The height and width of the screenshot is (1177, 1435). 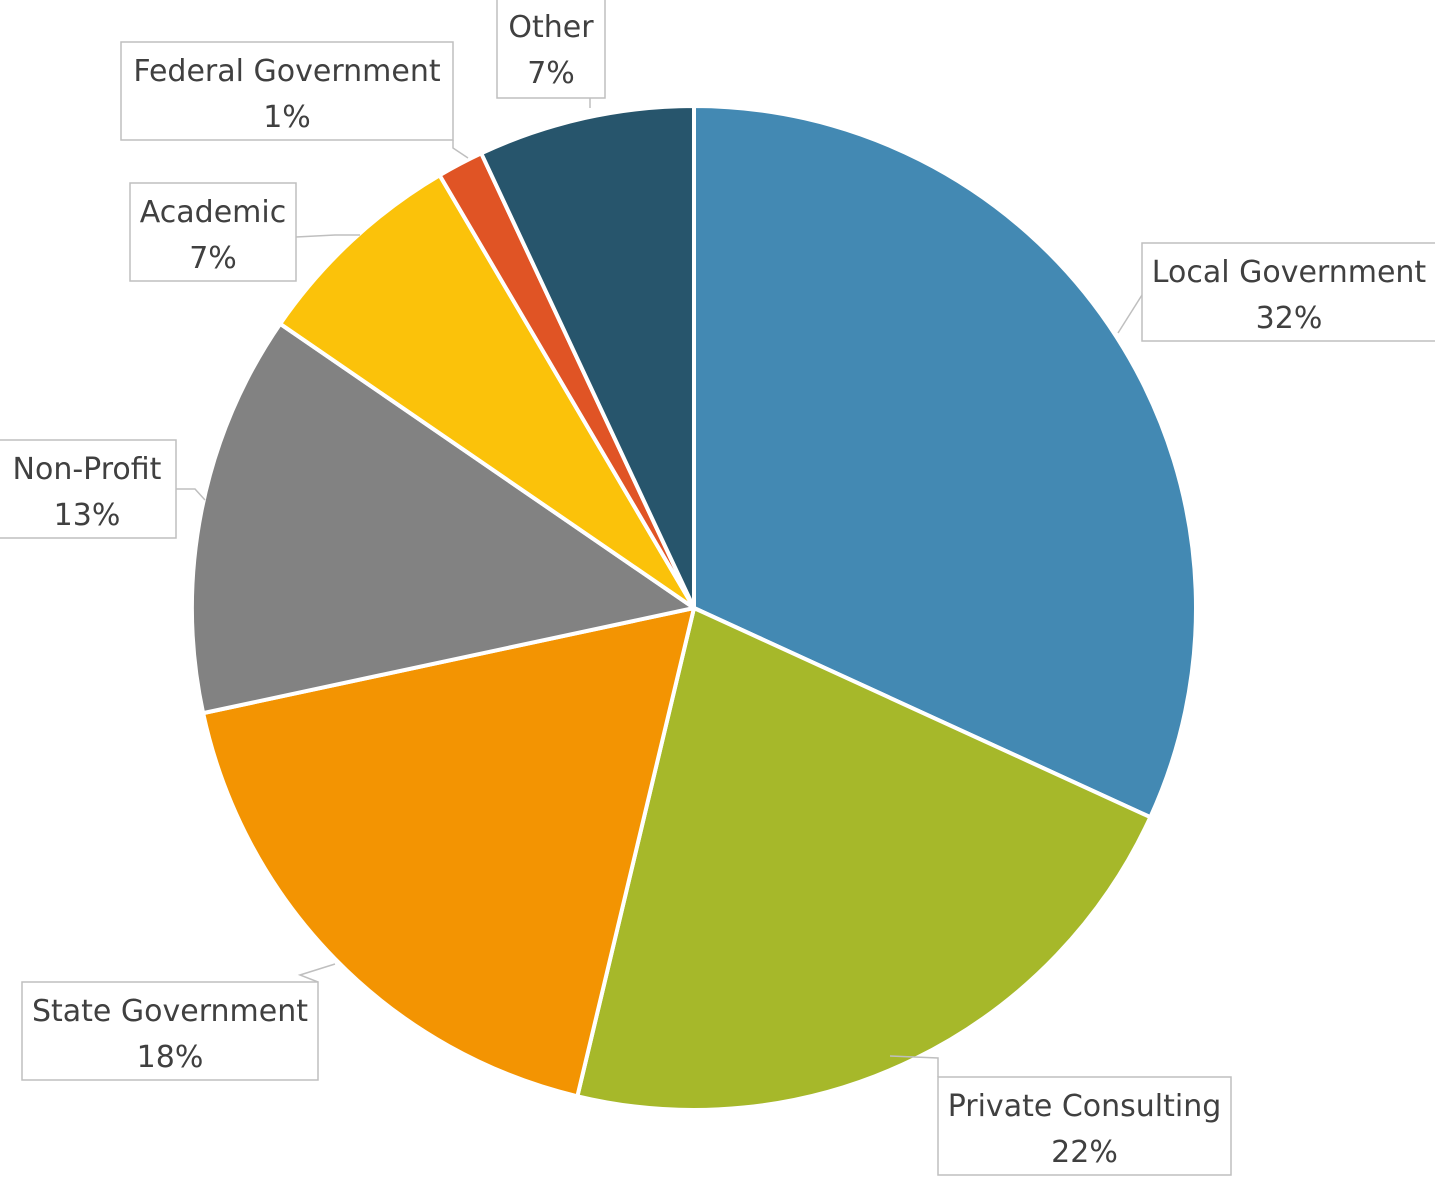 What do you see at coordinates (170, 1011) in the screenshot?
I see `data-label-category: State Government` at bounding box center [170, 1011].